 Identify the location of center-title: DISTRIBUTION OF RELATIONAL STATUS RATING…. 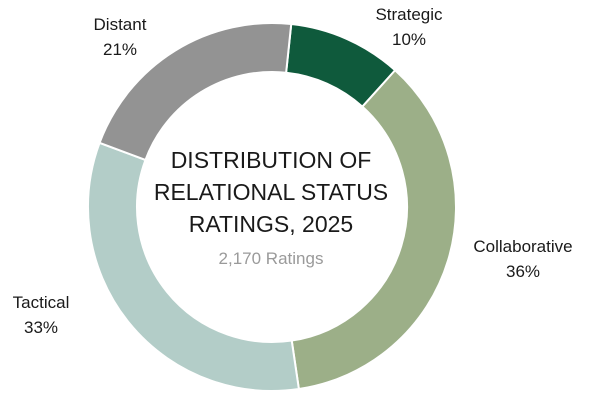
(271, 207).